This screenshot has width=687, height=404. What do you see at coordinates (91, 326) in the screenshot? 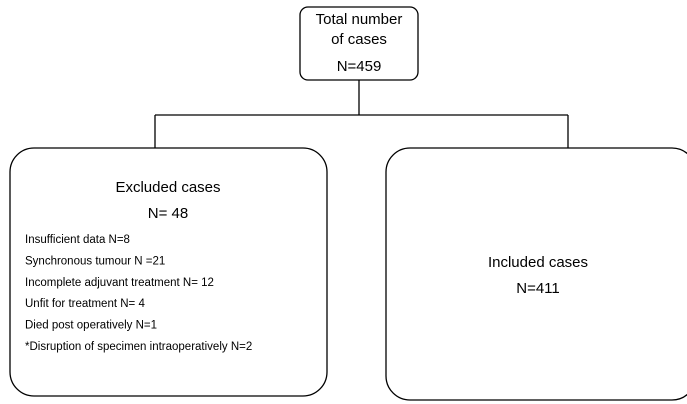
I see `exclusion-item: Died post operatively N=1` at bounding box center [91, 326].